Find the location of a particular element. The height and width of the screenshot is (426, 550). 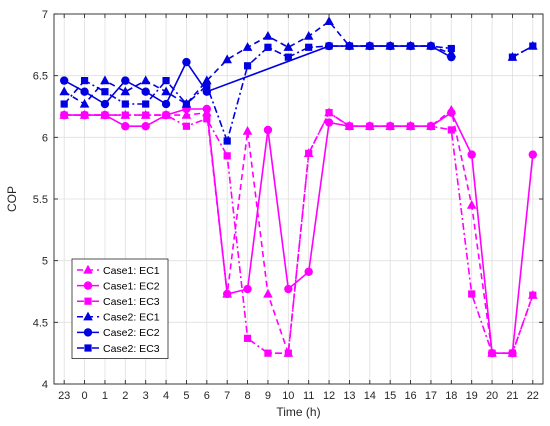

x-tick-label: 12 is located at coordinates (329, 396).